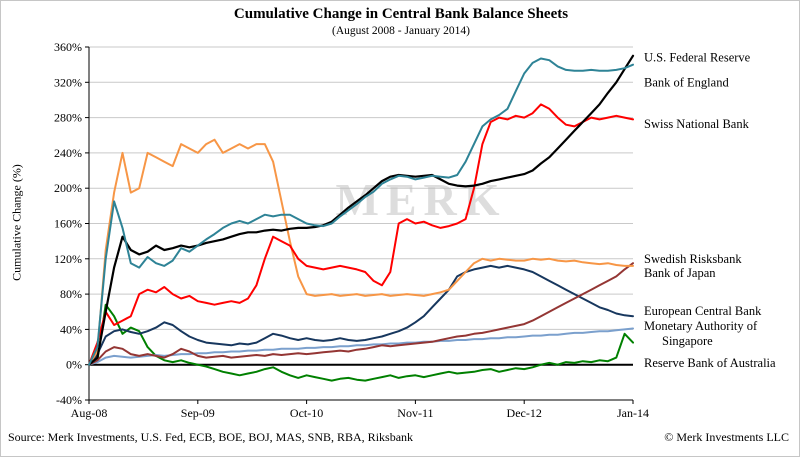 The height and width of the screenshot is (457, 800). I want to click on y-tick-label: 0%, so click(74, 365).